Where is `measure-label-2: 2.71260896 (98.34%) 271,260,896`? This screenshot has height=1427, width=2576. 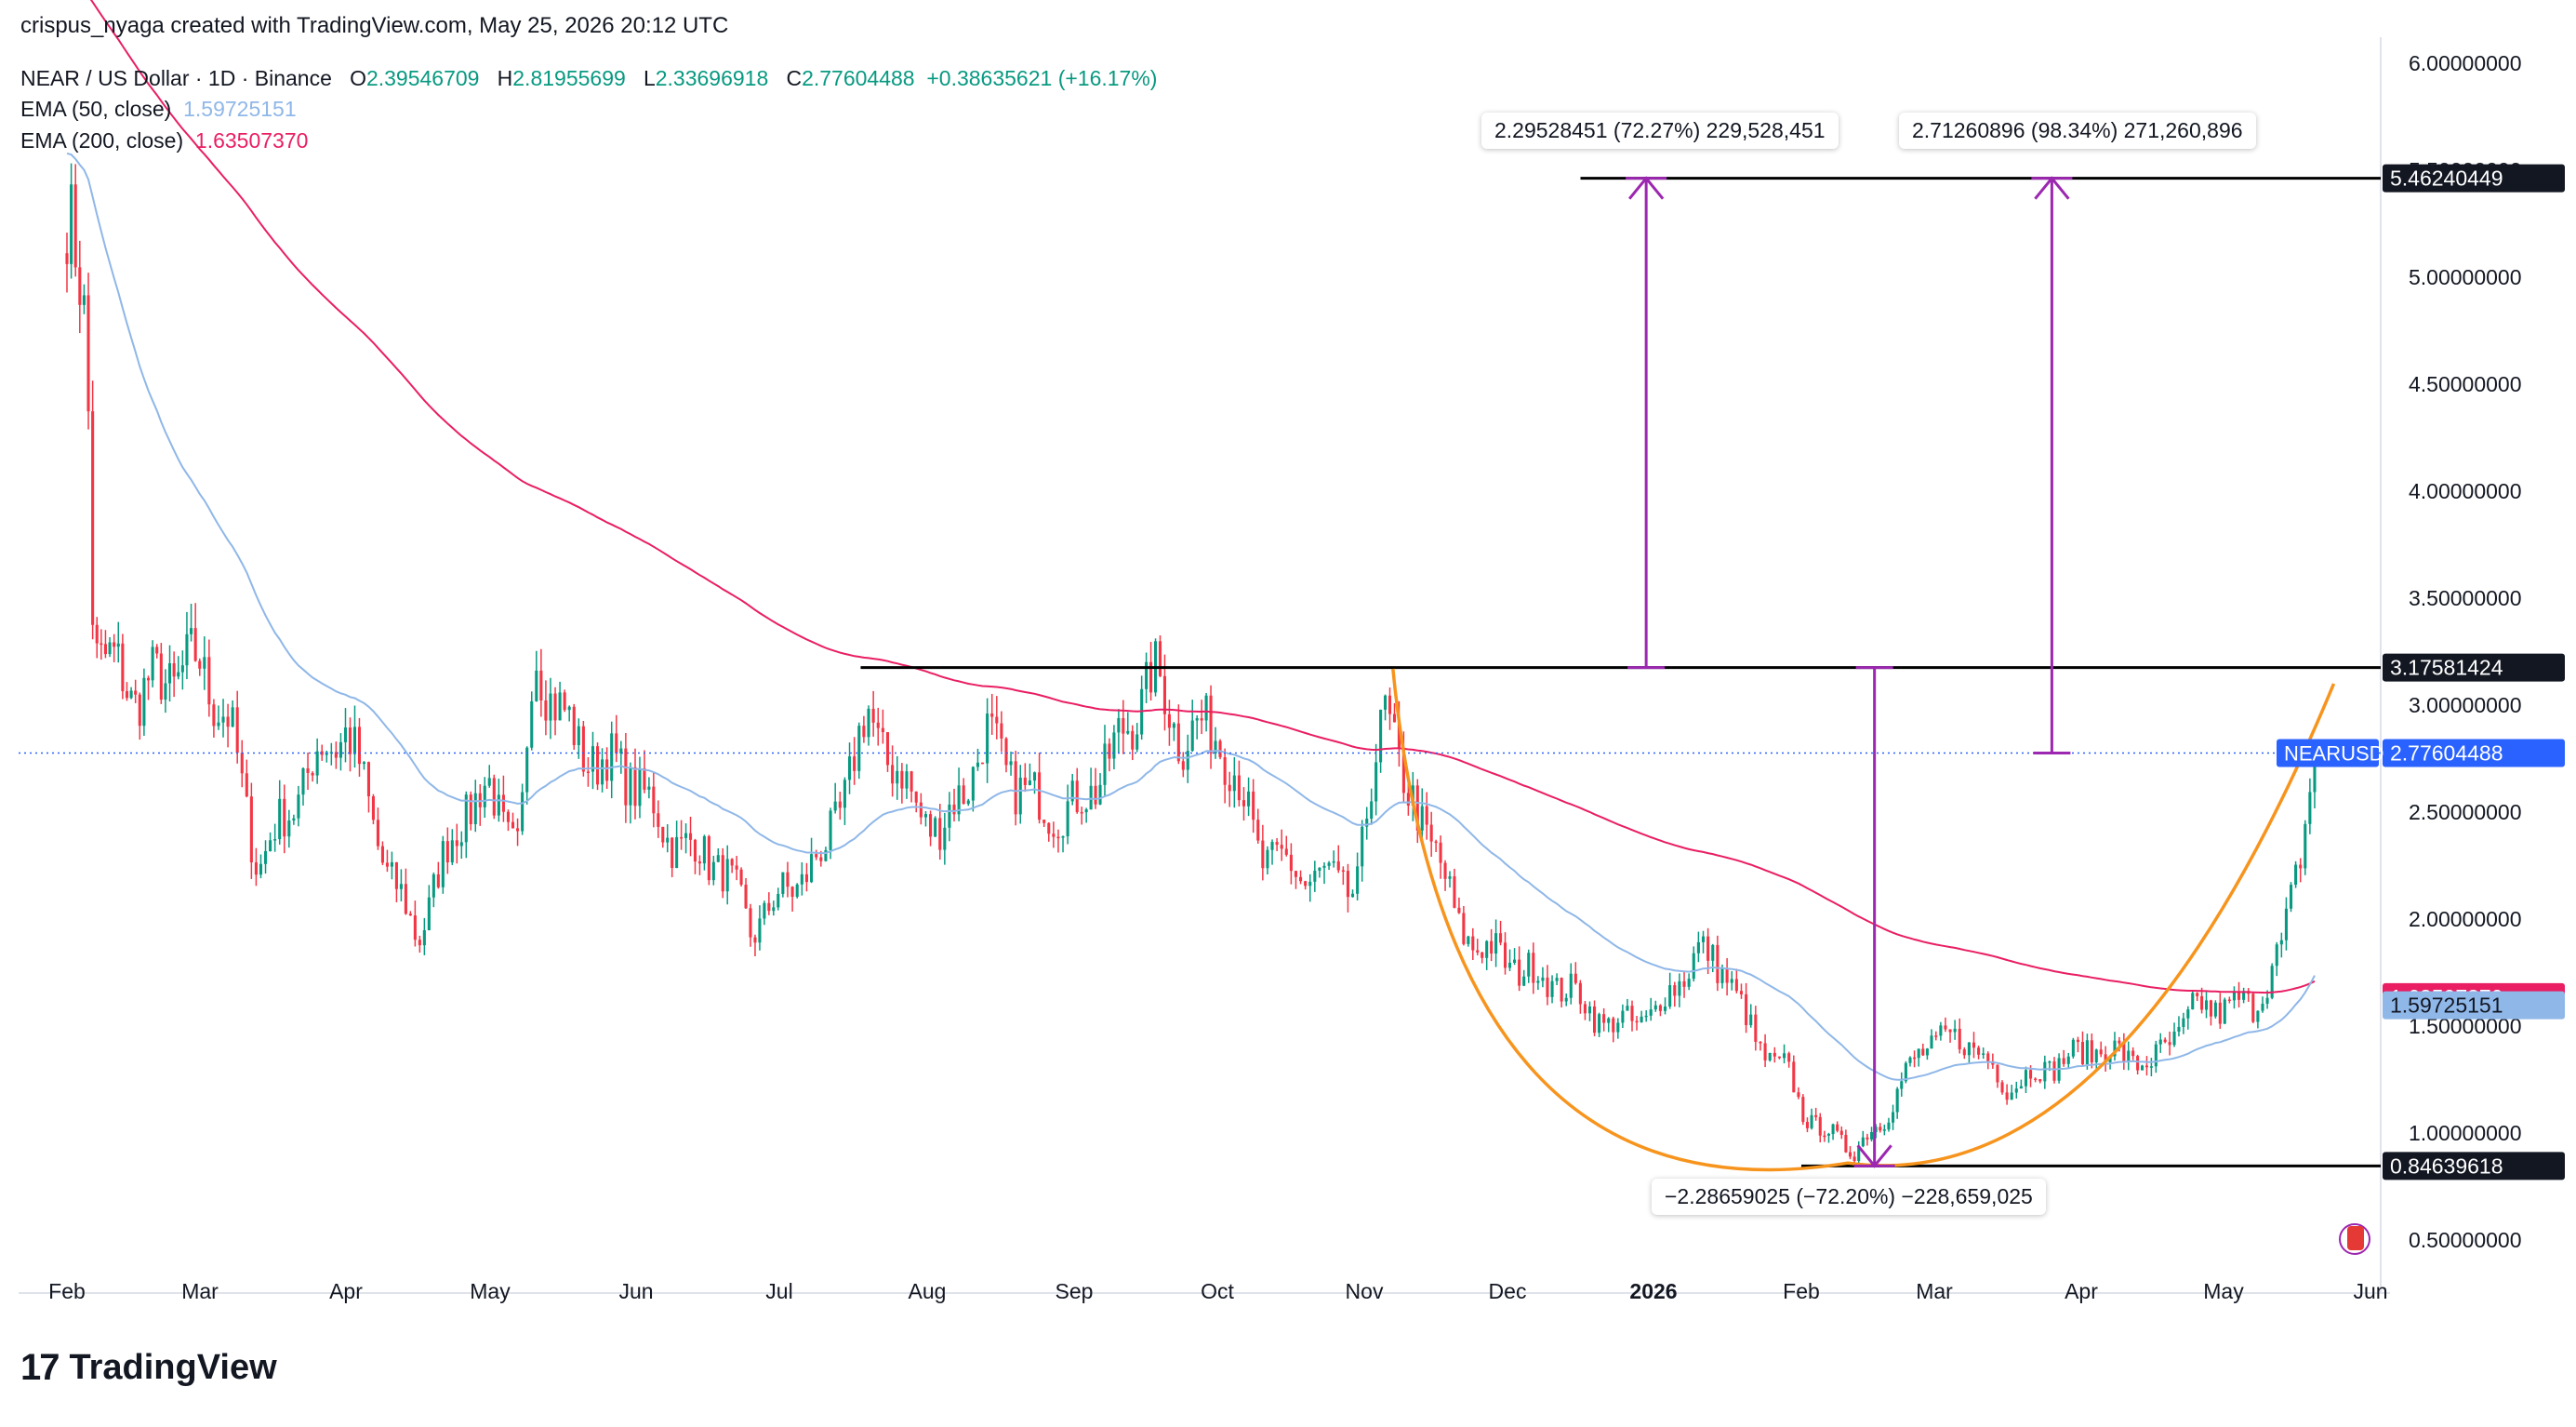
measure-label-2: 2.71260896 (98.34%) 271,260,896 is located at coordinates (2077, 131).